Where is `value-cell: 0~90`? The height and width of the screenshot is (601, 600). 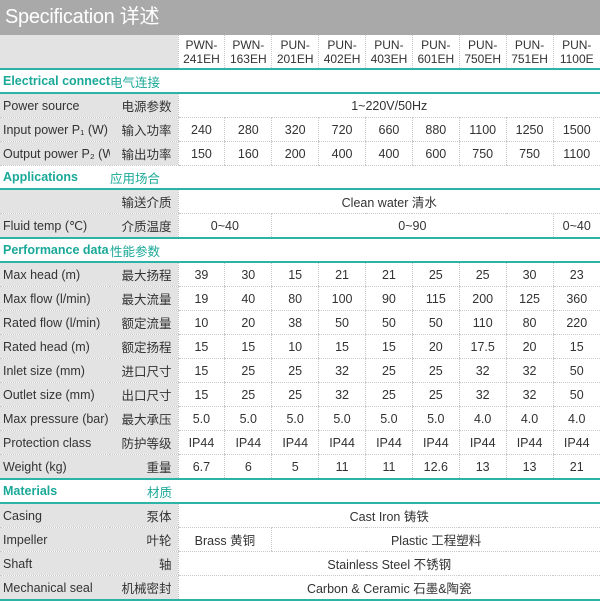
value-cell: 0~90 is located at coordinates (412, 226).